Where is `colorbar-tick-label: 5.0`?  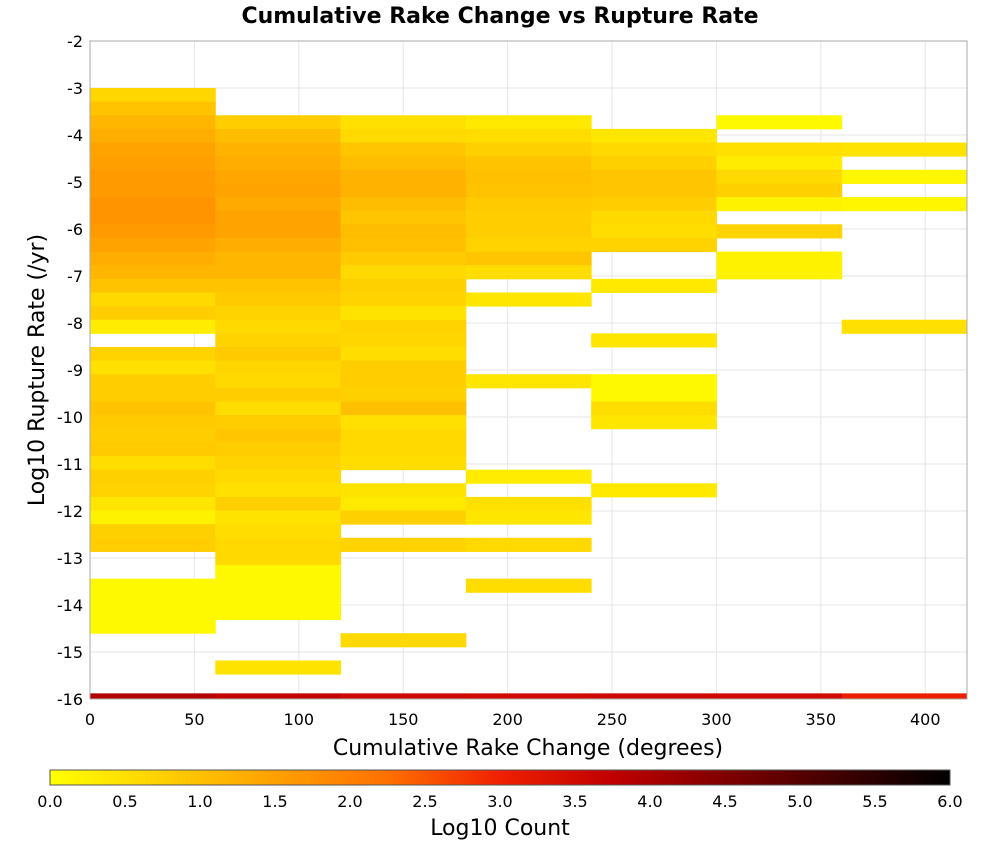 colorbar-tick-label: 5.0 is located at coordinates (799, 801).